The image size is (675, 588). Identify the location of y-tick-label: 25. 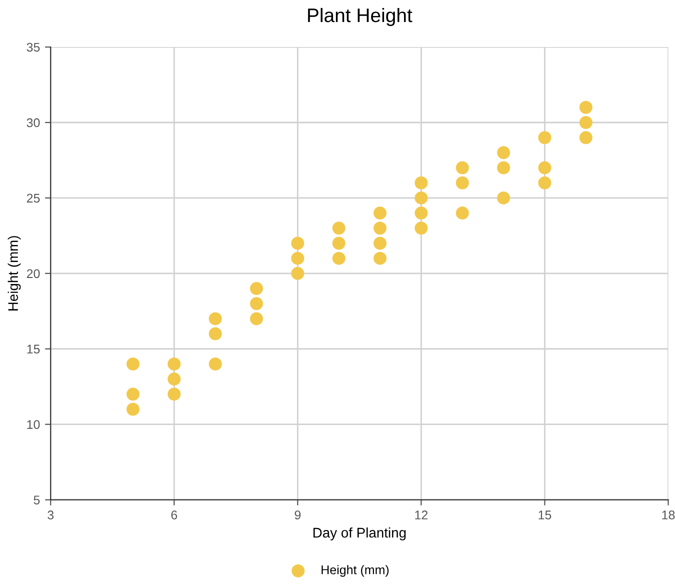
(33, 198).